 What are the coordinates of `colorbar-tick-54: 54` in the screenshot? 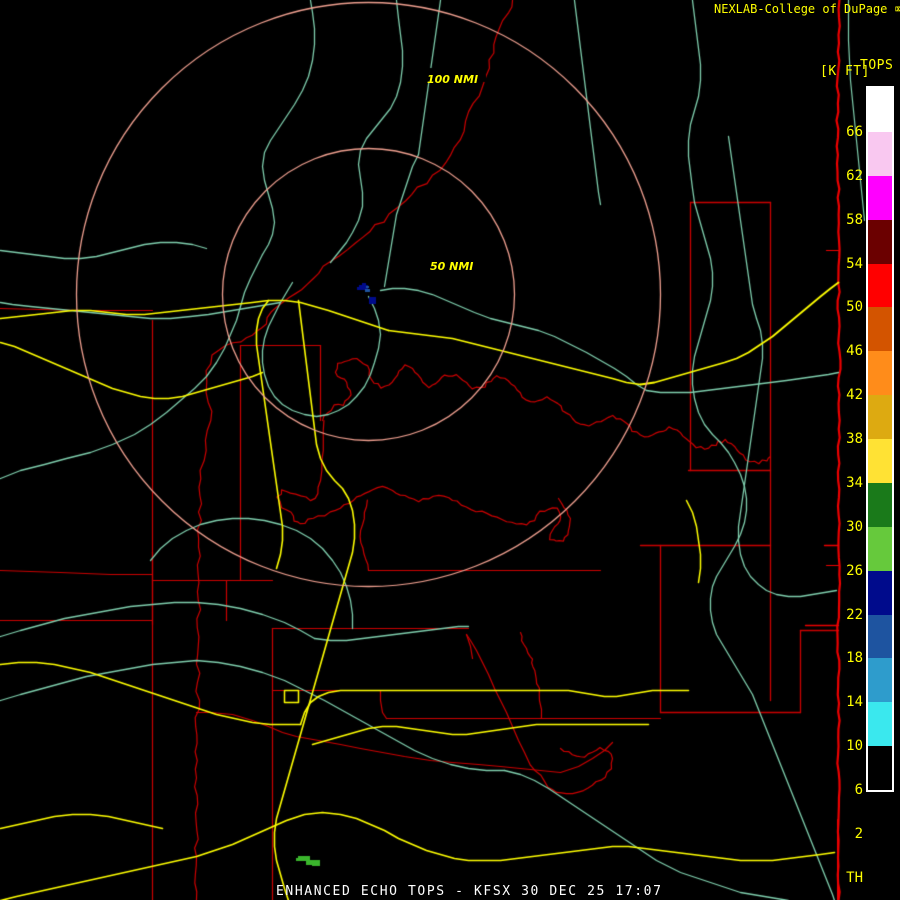 It's located at (854, 263).